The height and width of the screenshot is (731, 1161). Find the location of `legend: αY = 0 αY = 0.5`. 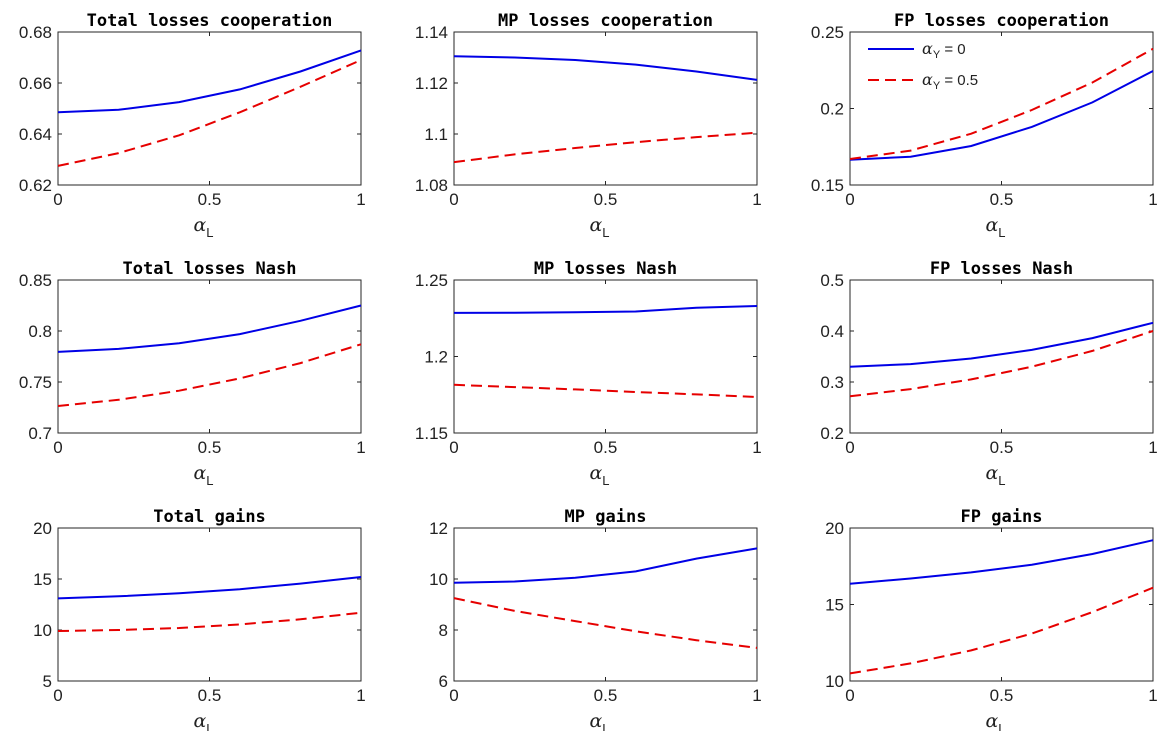

legend: αY = 0 αY = 0.5 is located at coordinates (923, 65).